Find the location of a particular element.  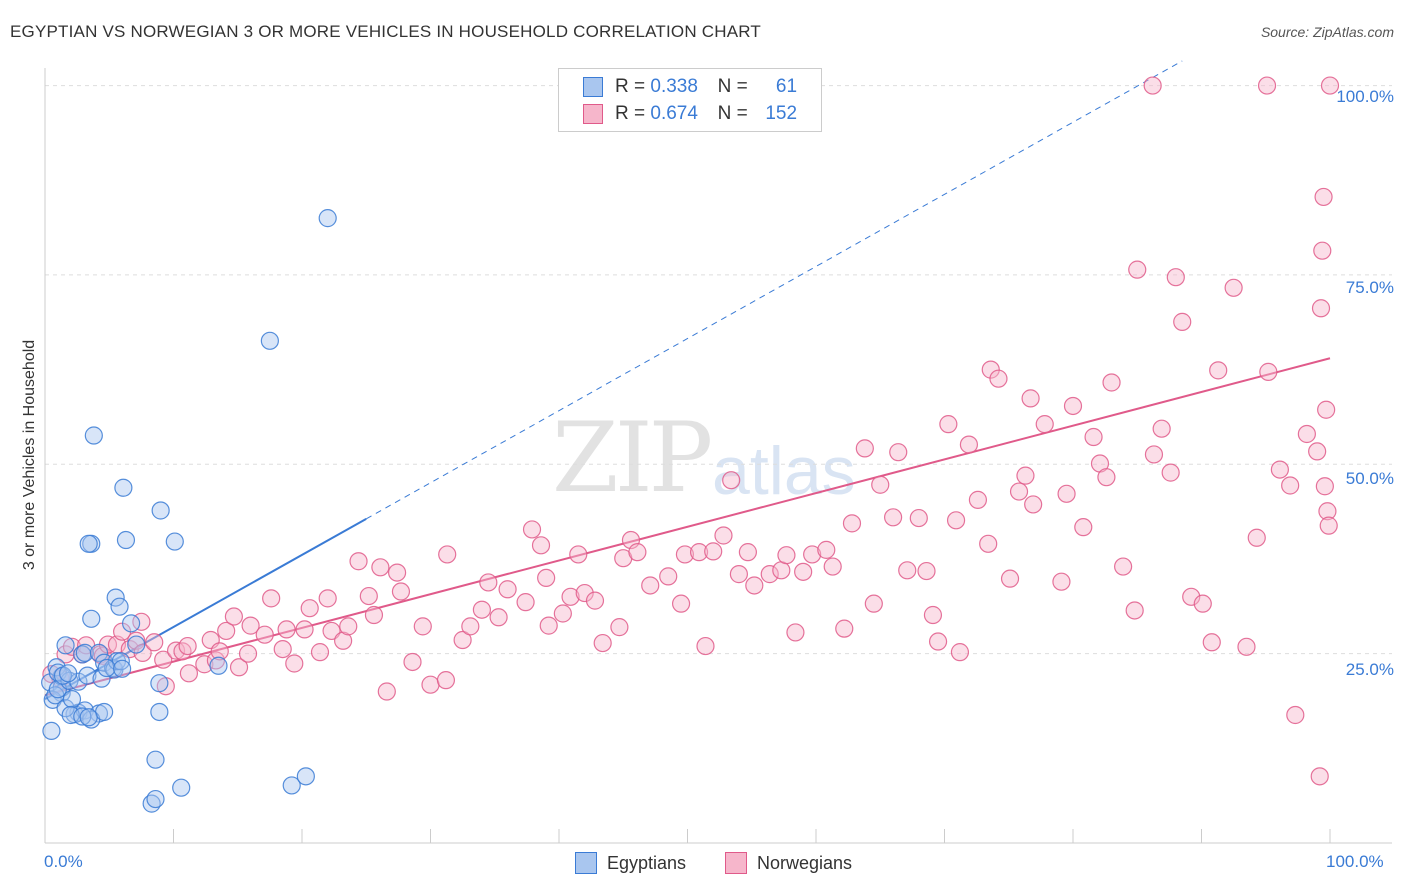

watermark-zip: ZIP is located at coordinates (632, 458).